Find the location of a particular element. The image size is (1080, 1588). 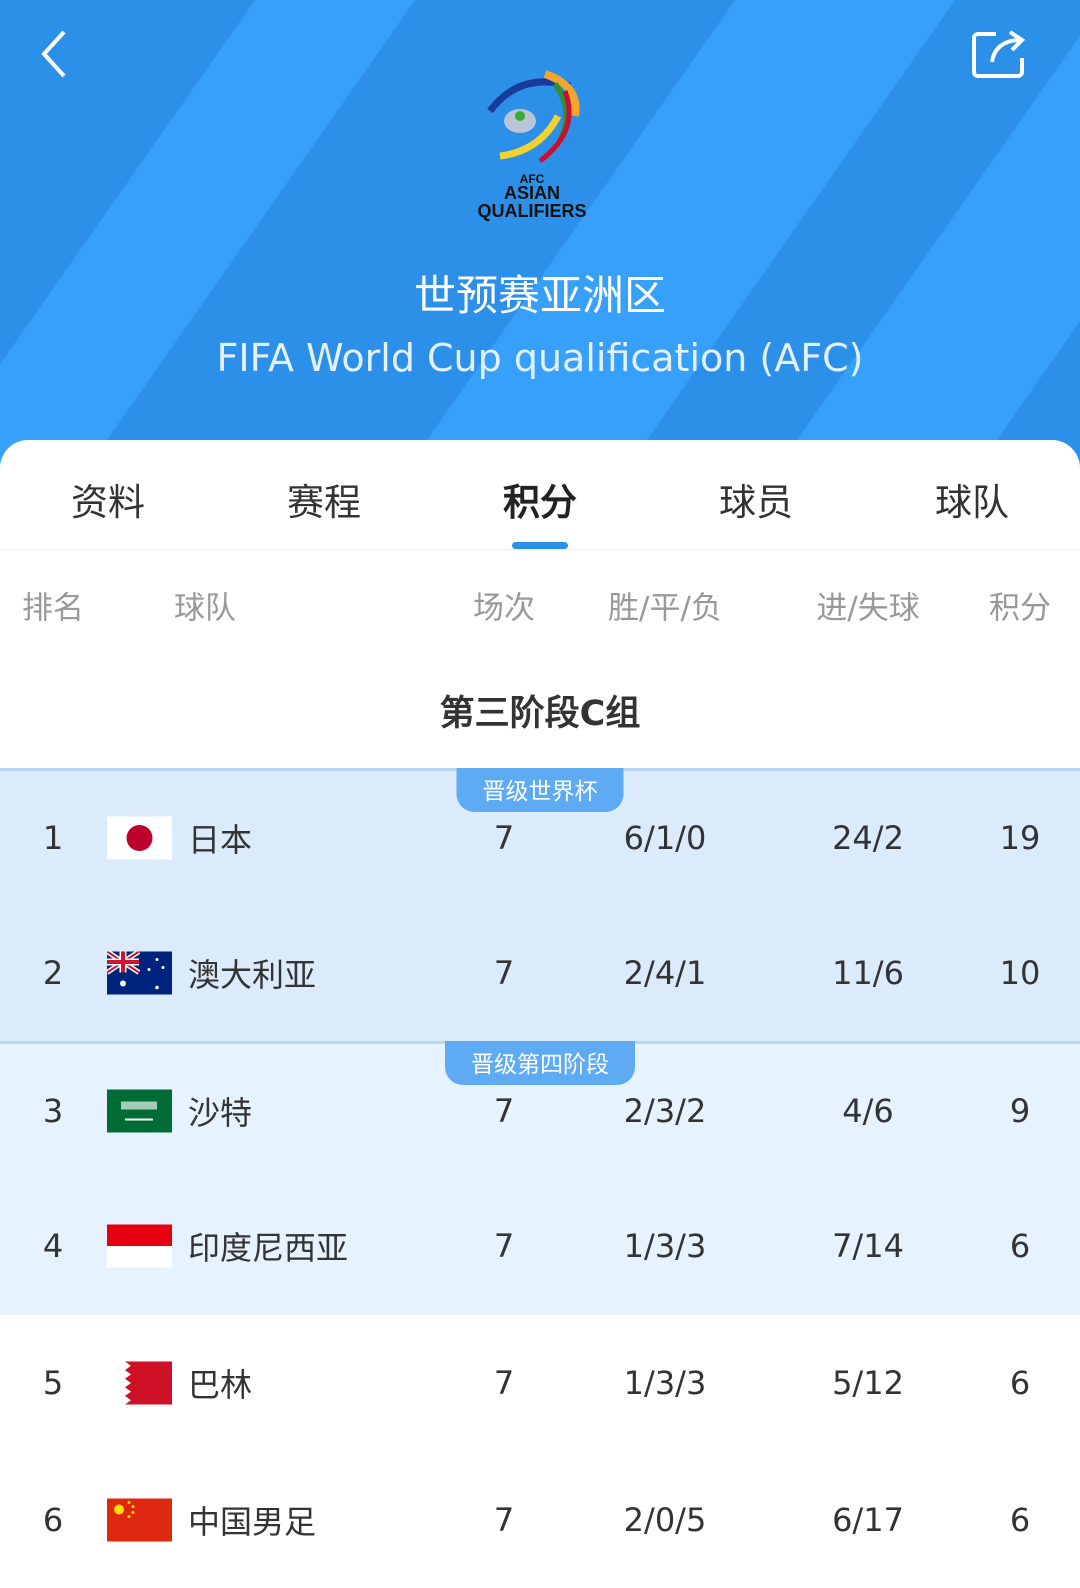

col-rank: 排名 is located at coordinates (53, 605).